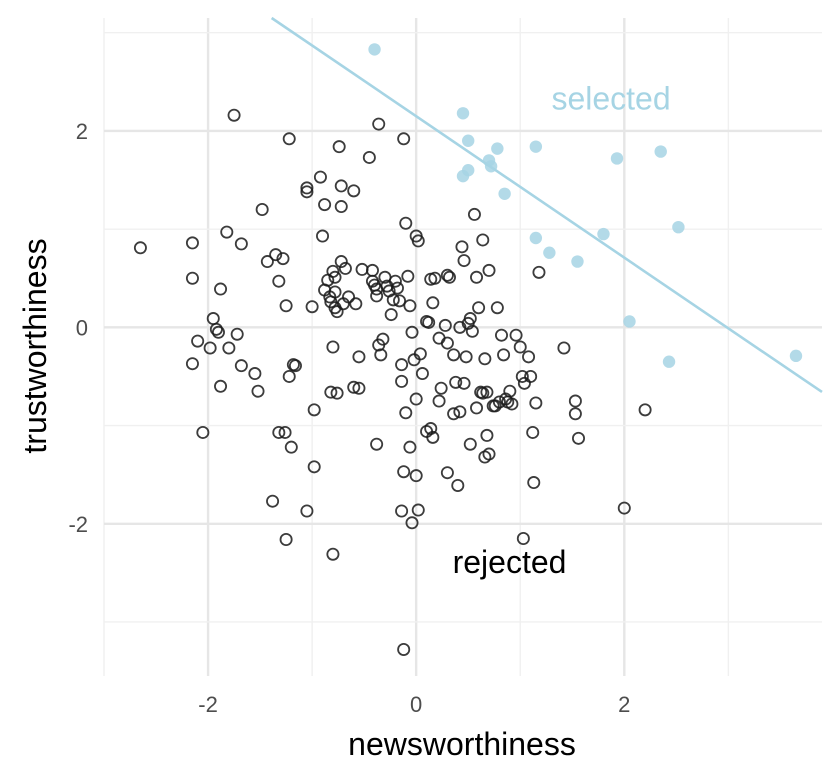  I want to click on y-tick-label: 0, so click(82, 327).